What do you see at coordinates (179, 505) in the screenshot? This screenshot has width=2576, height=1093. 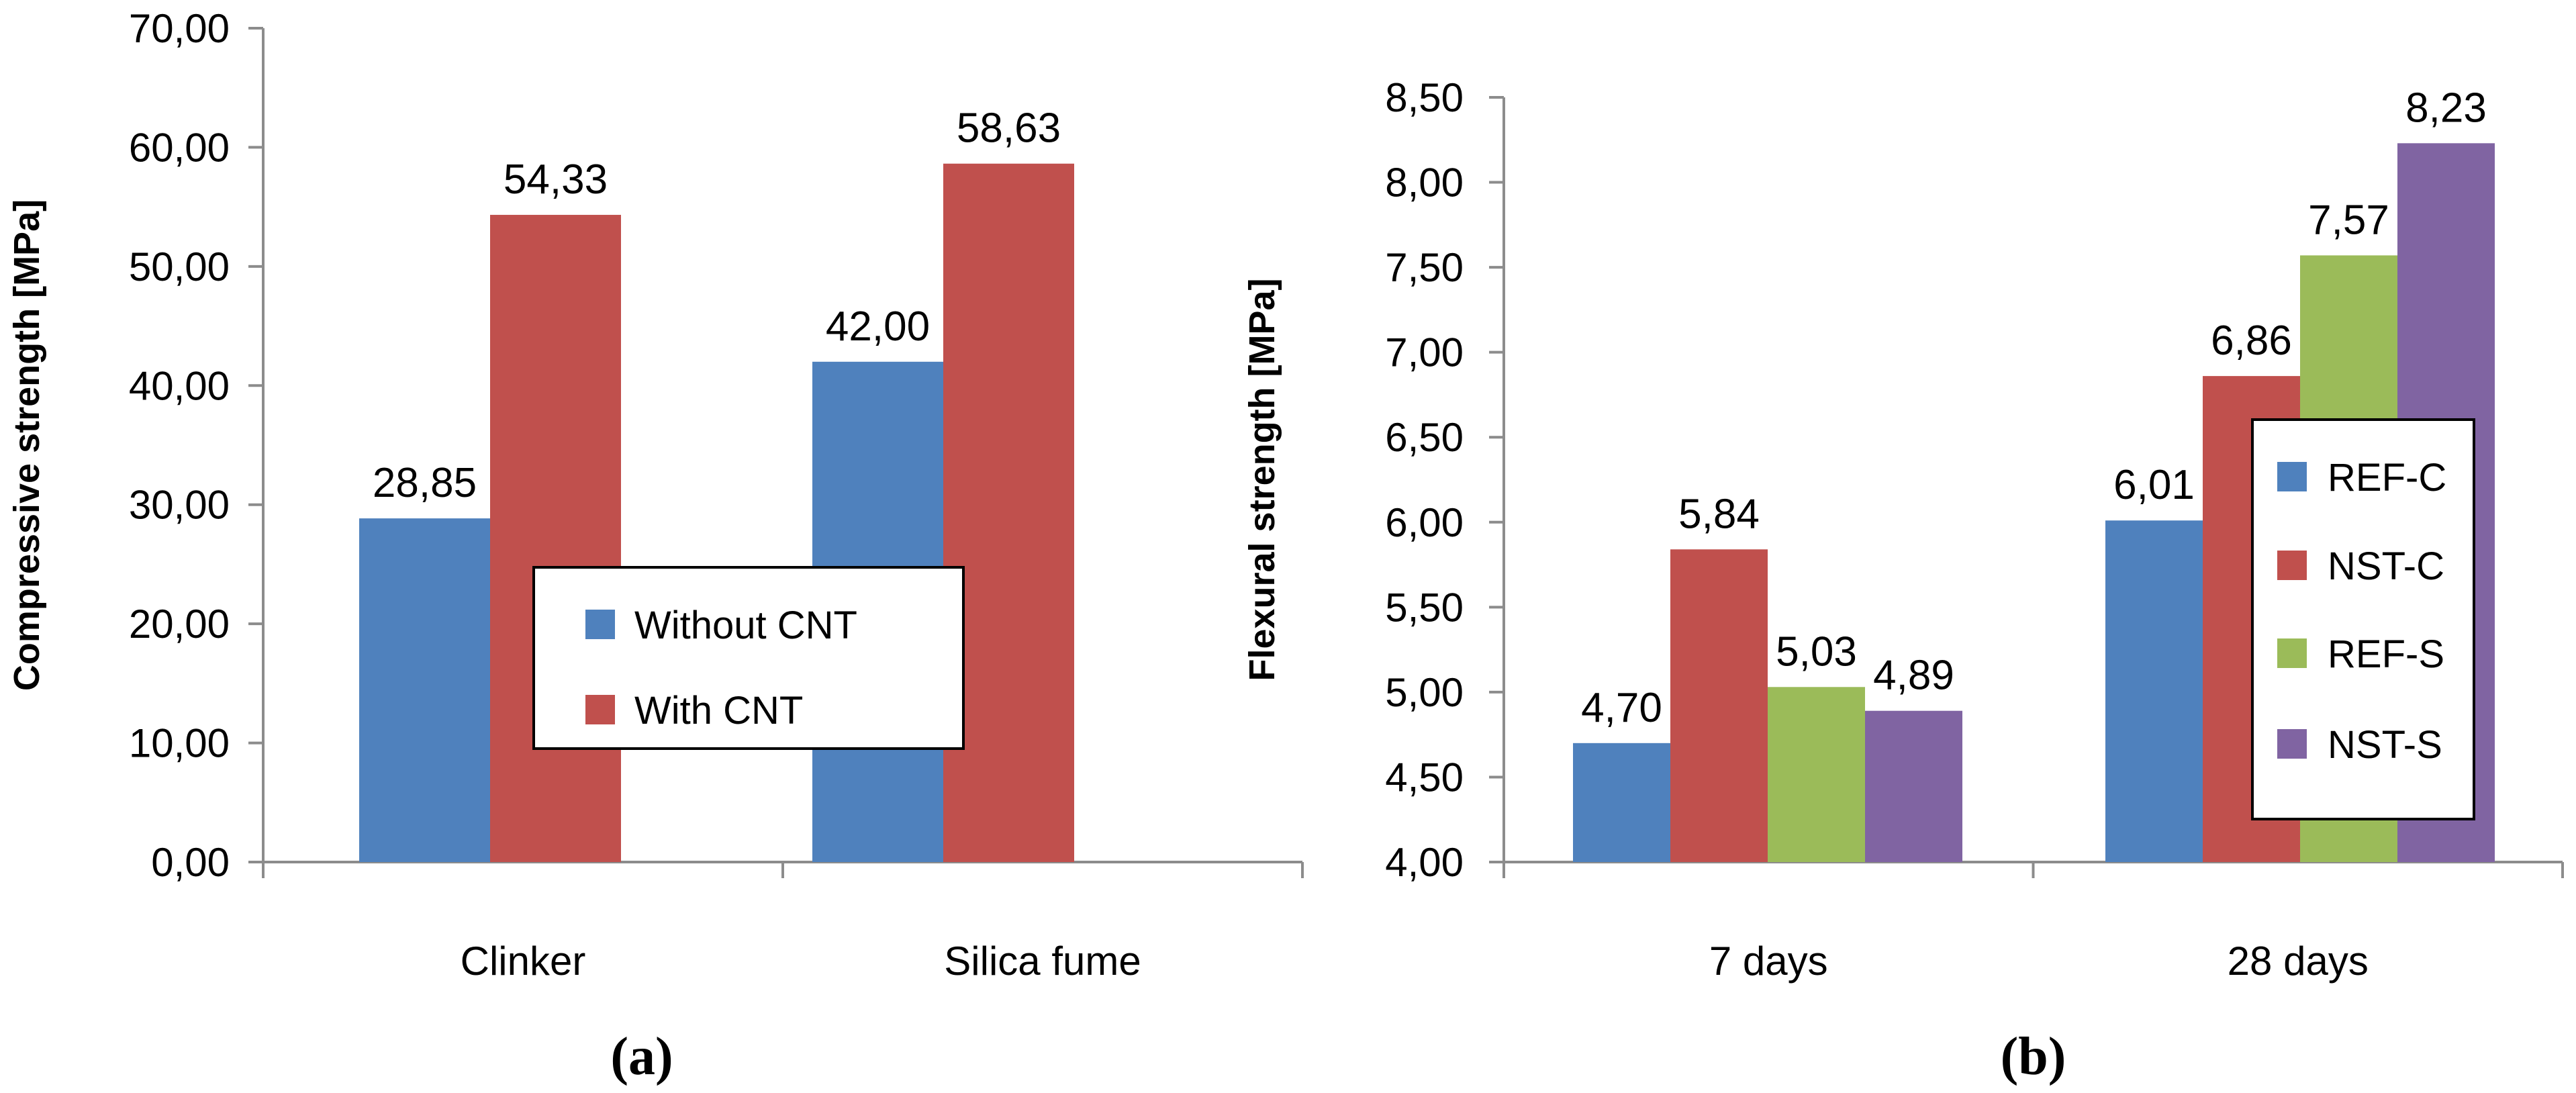 I see `y-tick-label: 30,00` at bounding box center [179, 505].